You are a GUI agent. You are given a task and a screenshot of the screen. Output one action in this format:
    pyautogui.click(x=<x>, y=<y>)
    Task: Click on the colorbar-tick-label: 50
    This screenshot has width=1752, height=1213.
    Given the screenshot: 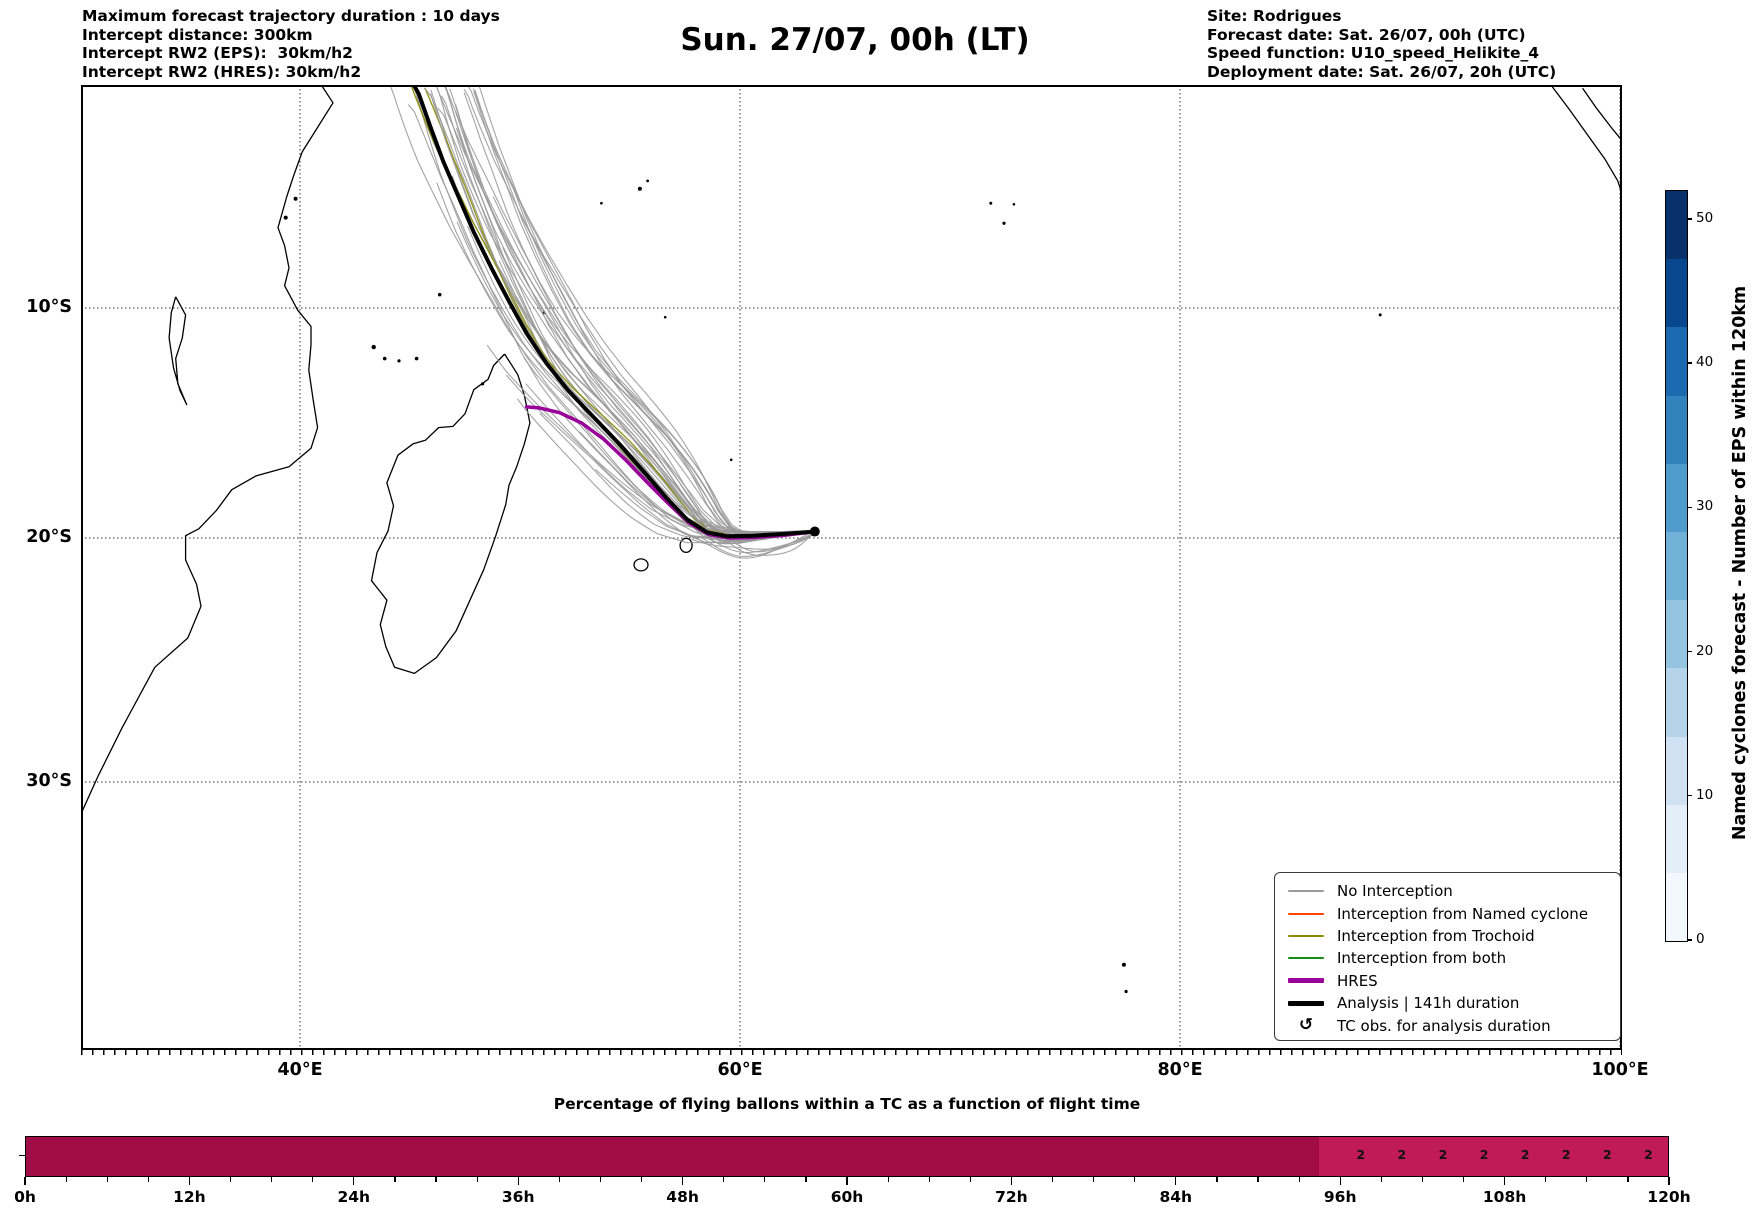 What is the action you would take?
    pyautogui.click(x=1705, y=217)
    